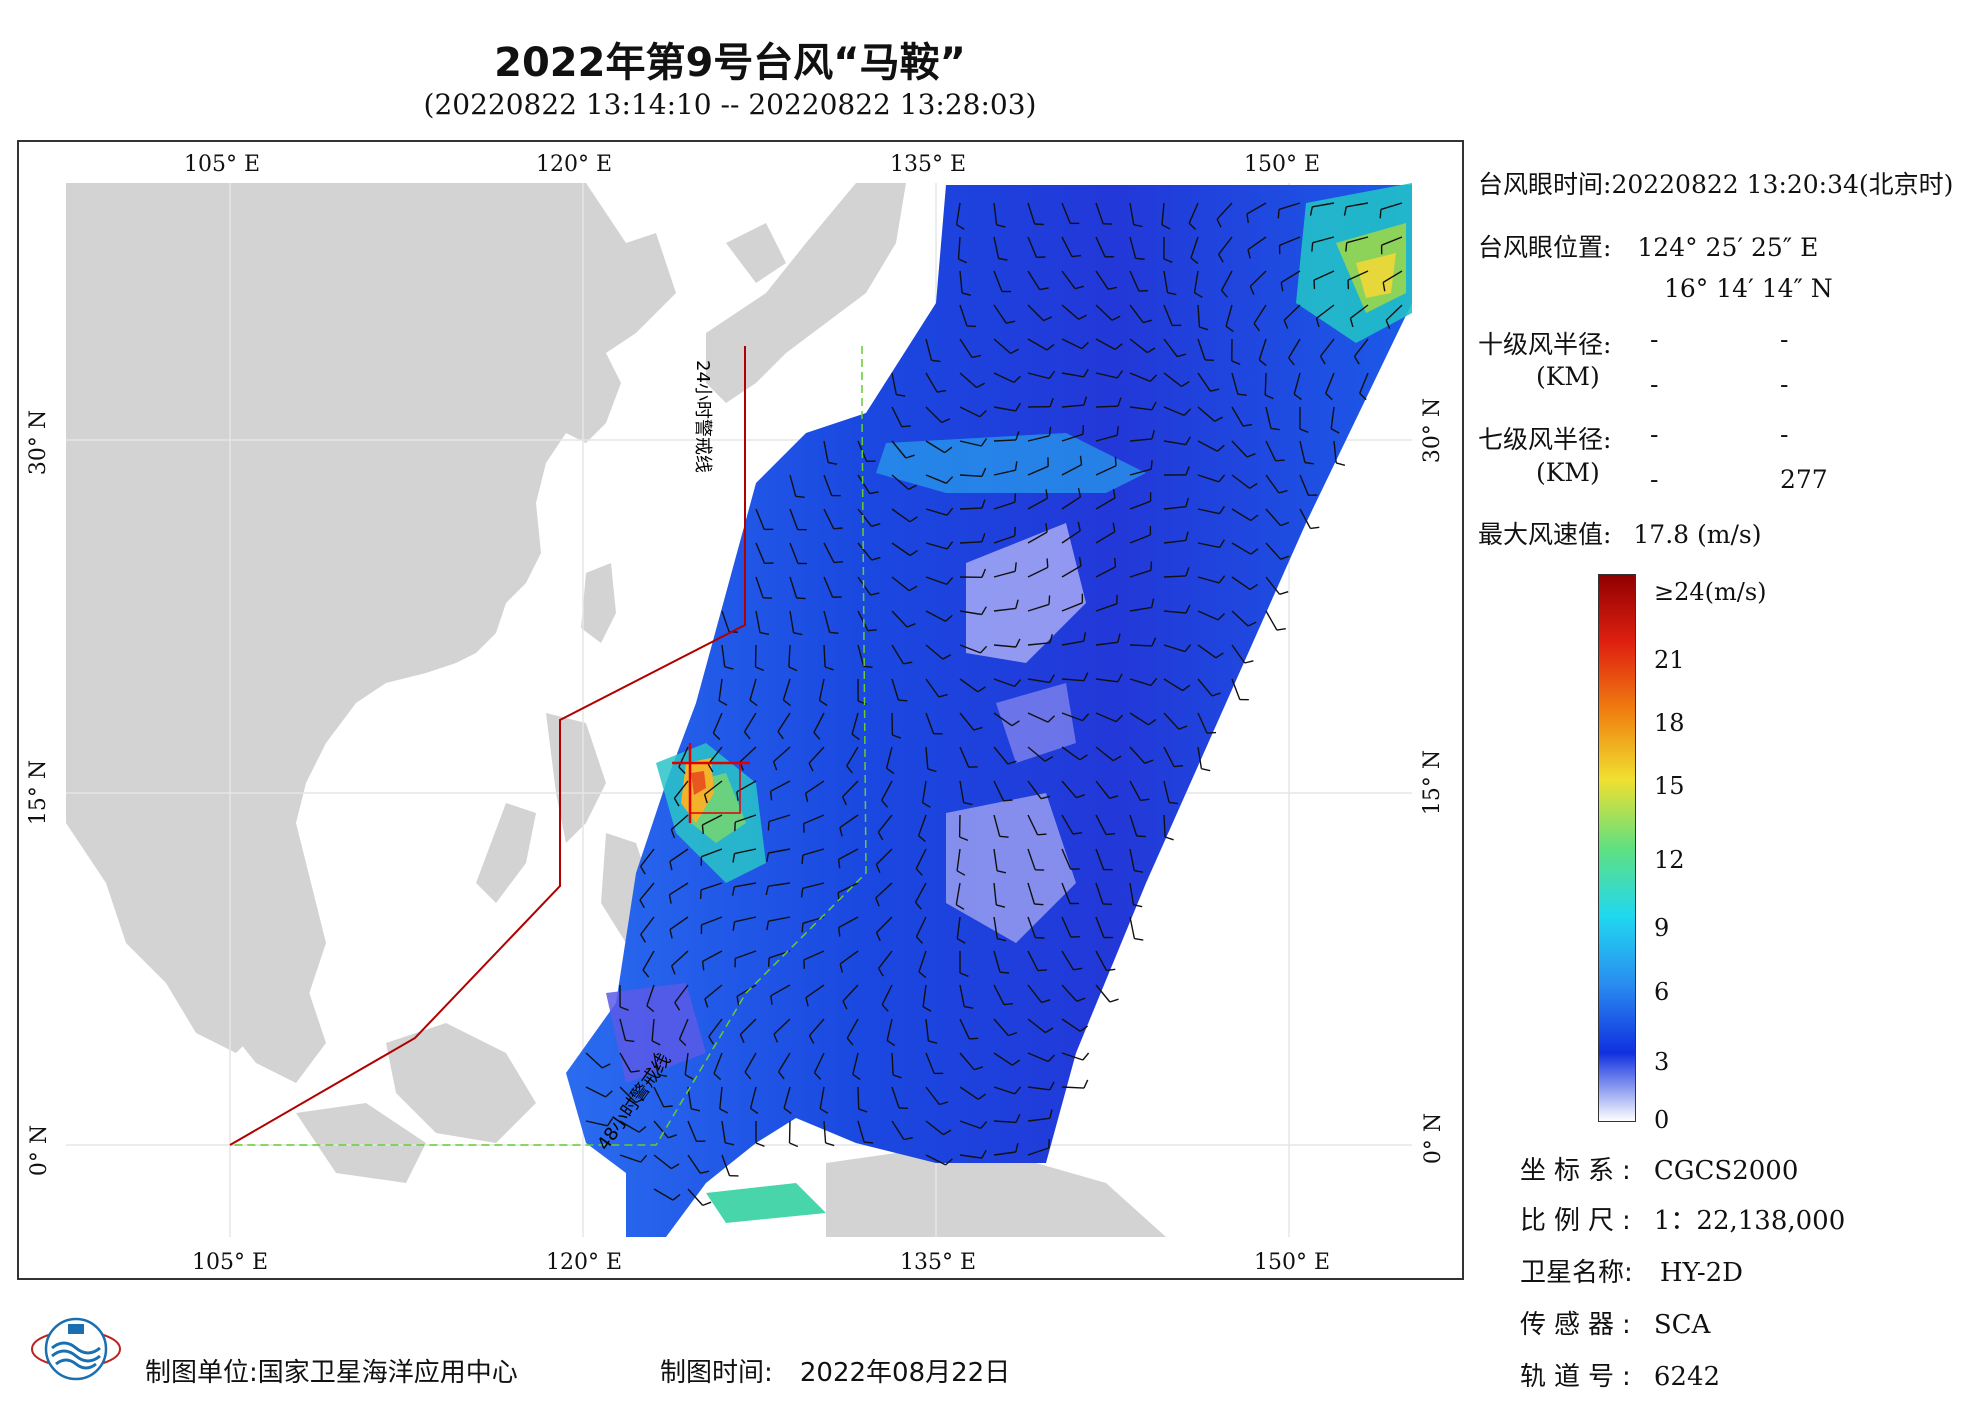 The width and height of the screenshot is (1984, 1403). I want to click on sensor-row: 传感器: SCA, so click(1615, 1322).